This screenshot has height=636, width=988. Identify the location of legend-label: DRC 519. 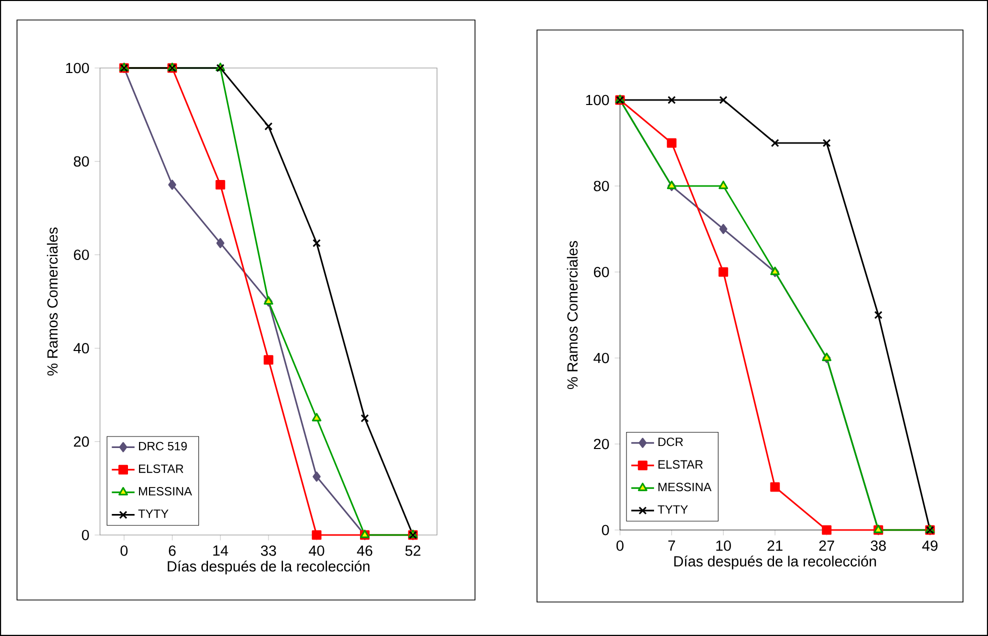
(163, 446).